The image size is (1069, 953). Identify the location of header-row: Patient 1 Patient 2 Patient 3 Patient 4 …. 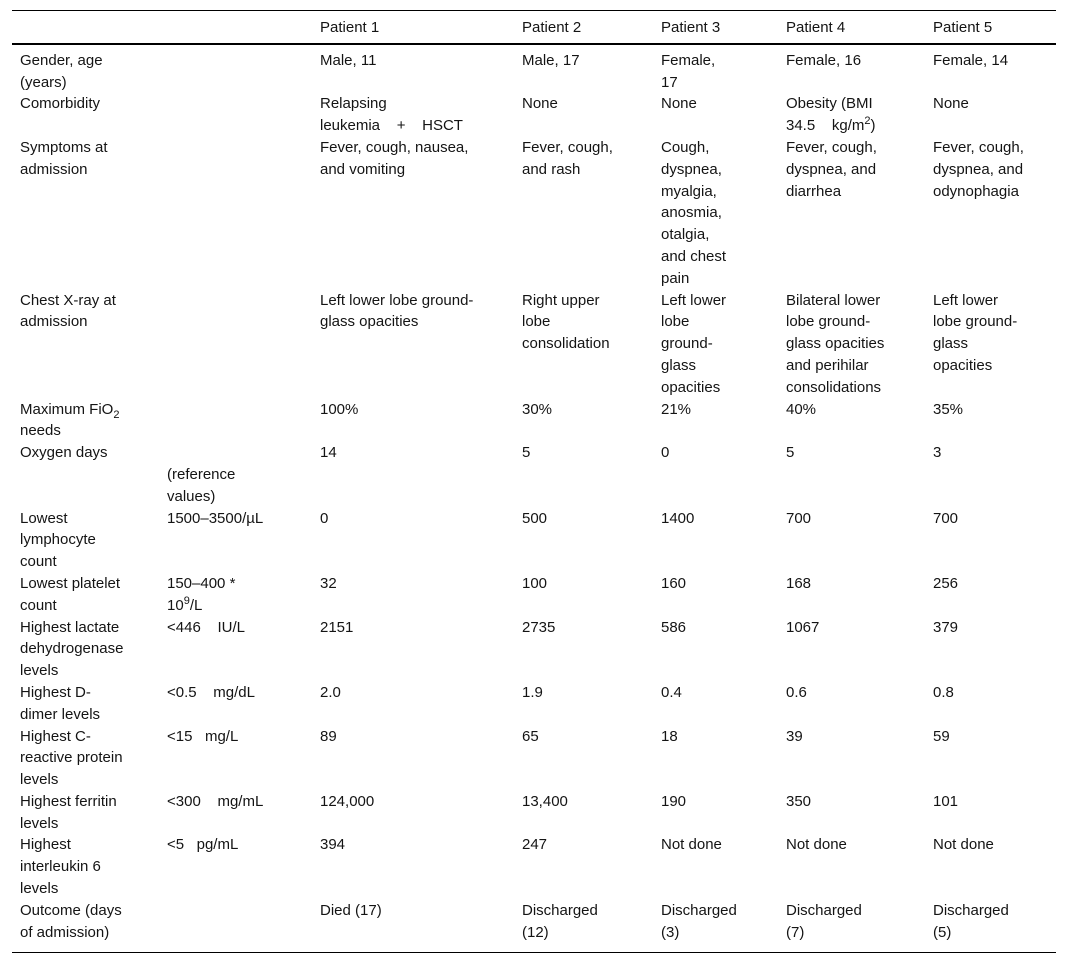
(534, 27).